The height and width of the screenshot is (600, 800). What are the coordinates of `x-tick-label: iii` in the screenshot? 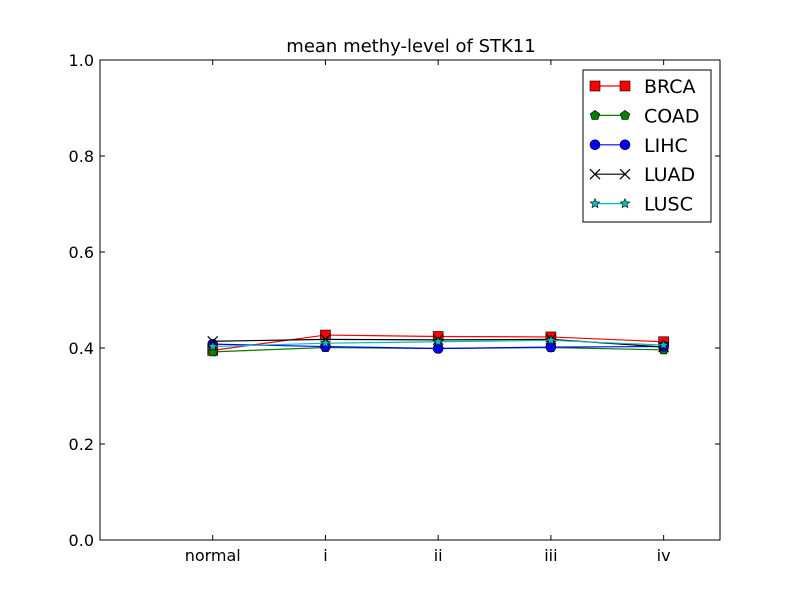 It's located at (550, 555).